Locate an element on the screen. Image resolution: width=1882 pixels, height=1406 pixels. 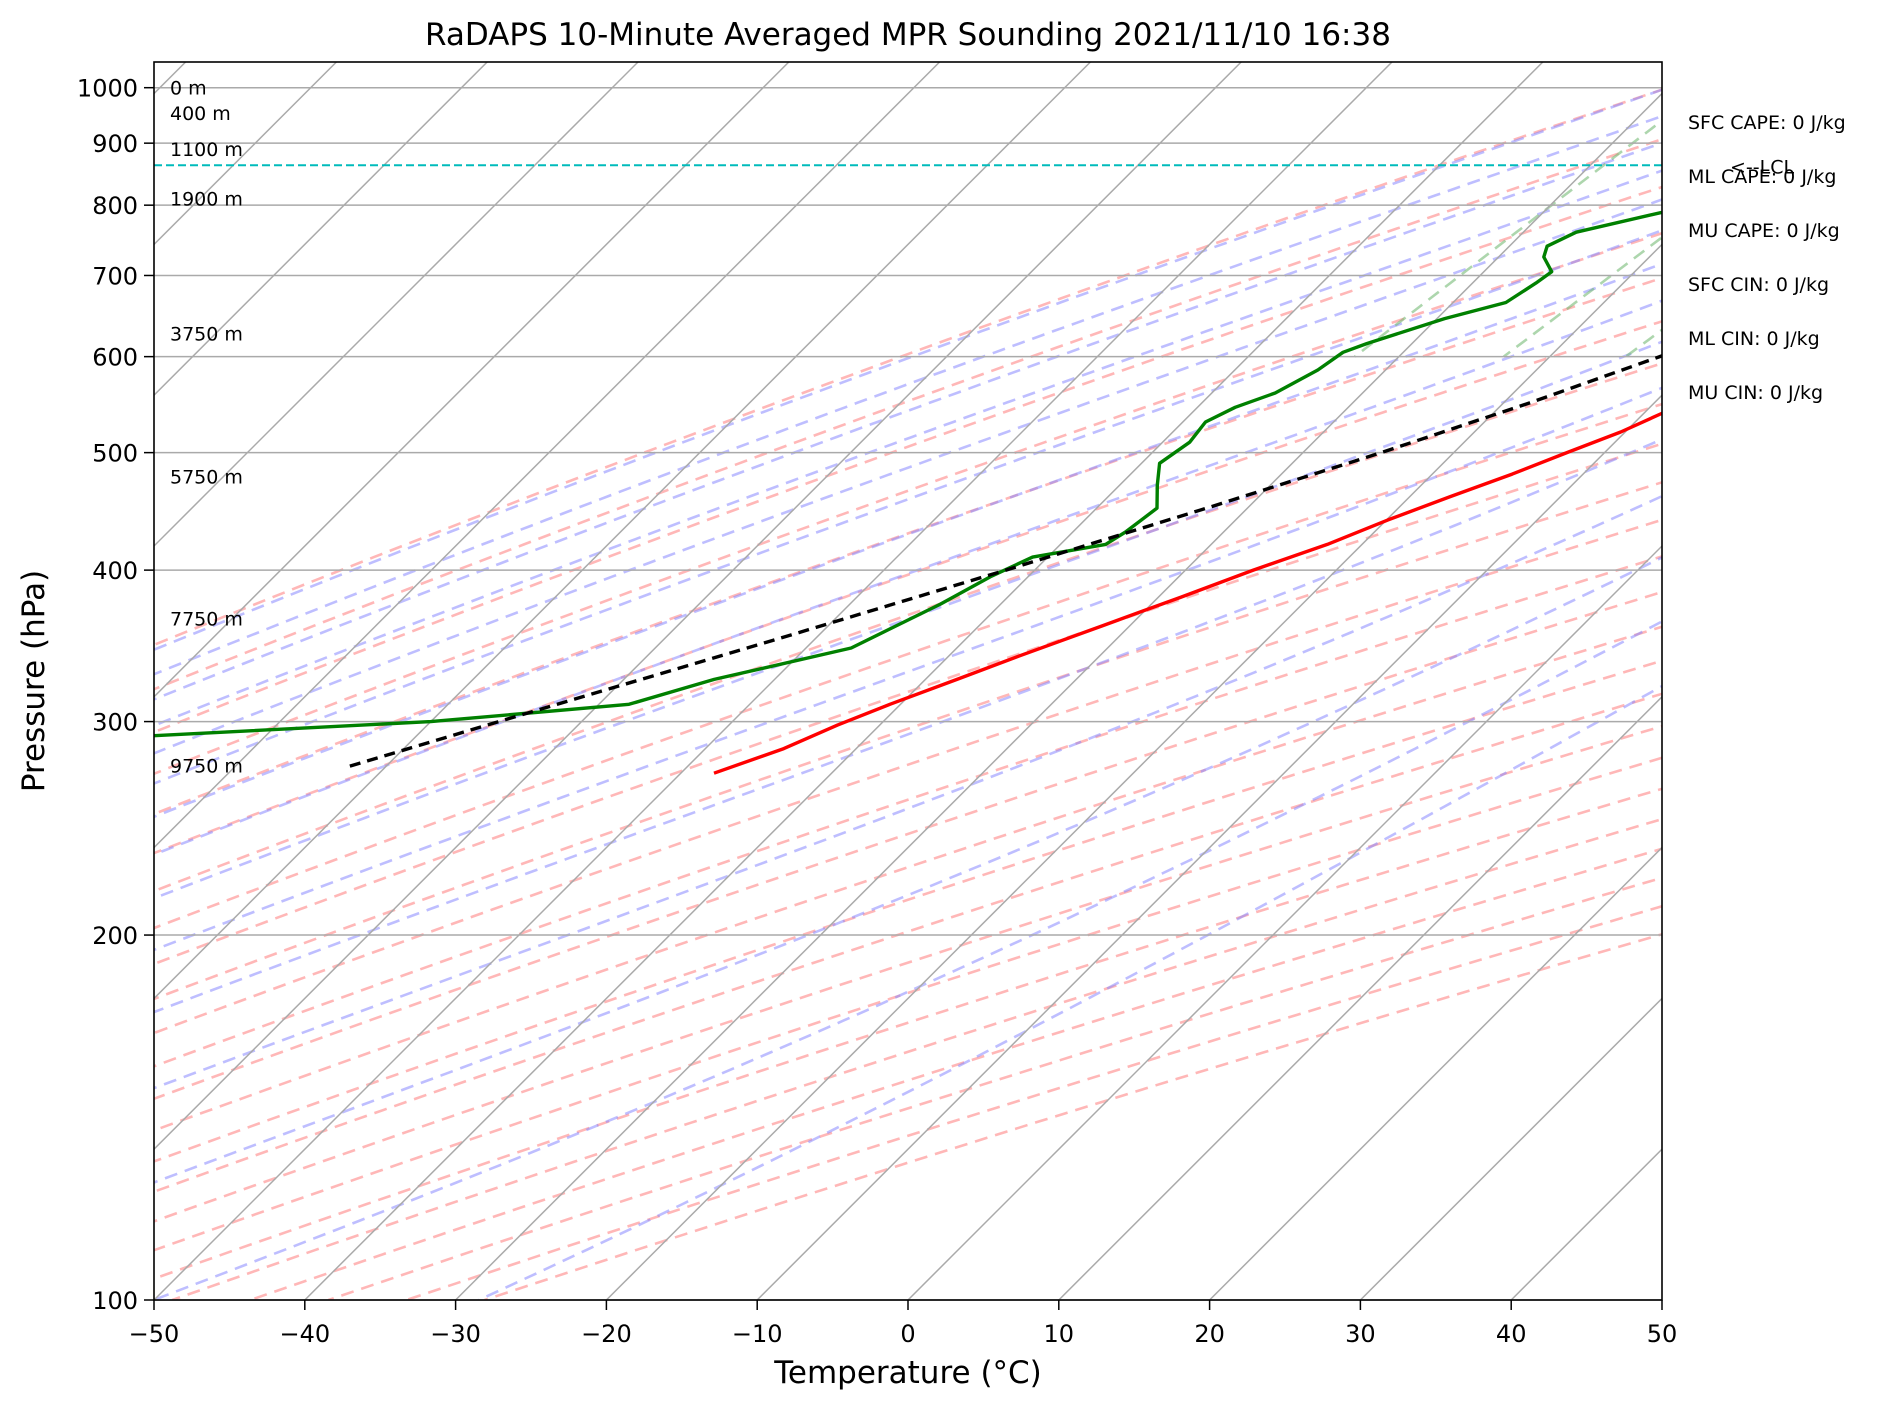
y-tick-label: 100 is located at coordinates (115, 1301).